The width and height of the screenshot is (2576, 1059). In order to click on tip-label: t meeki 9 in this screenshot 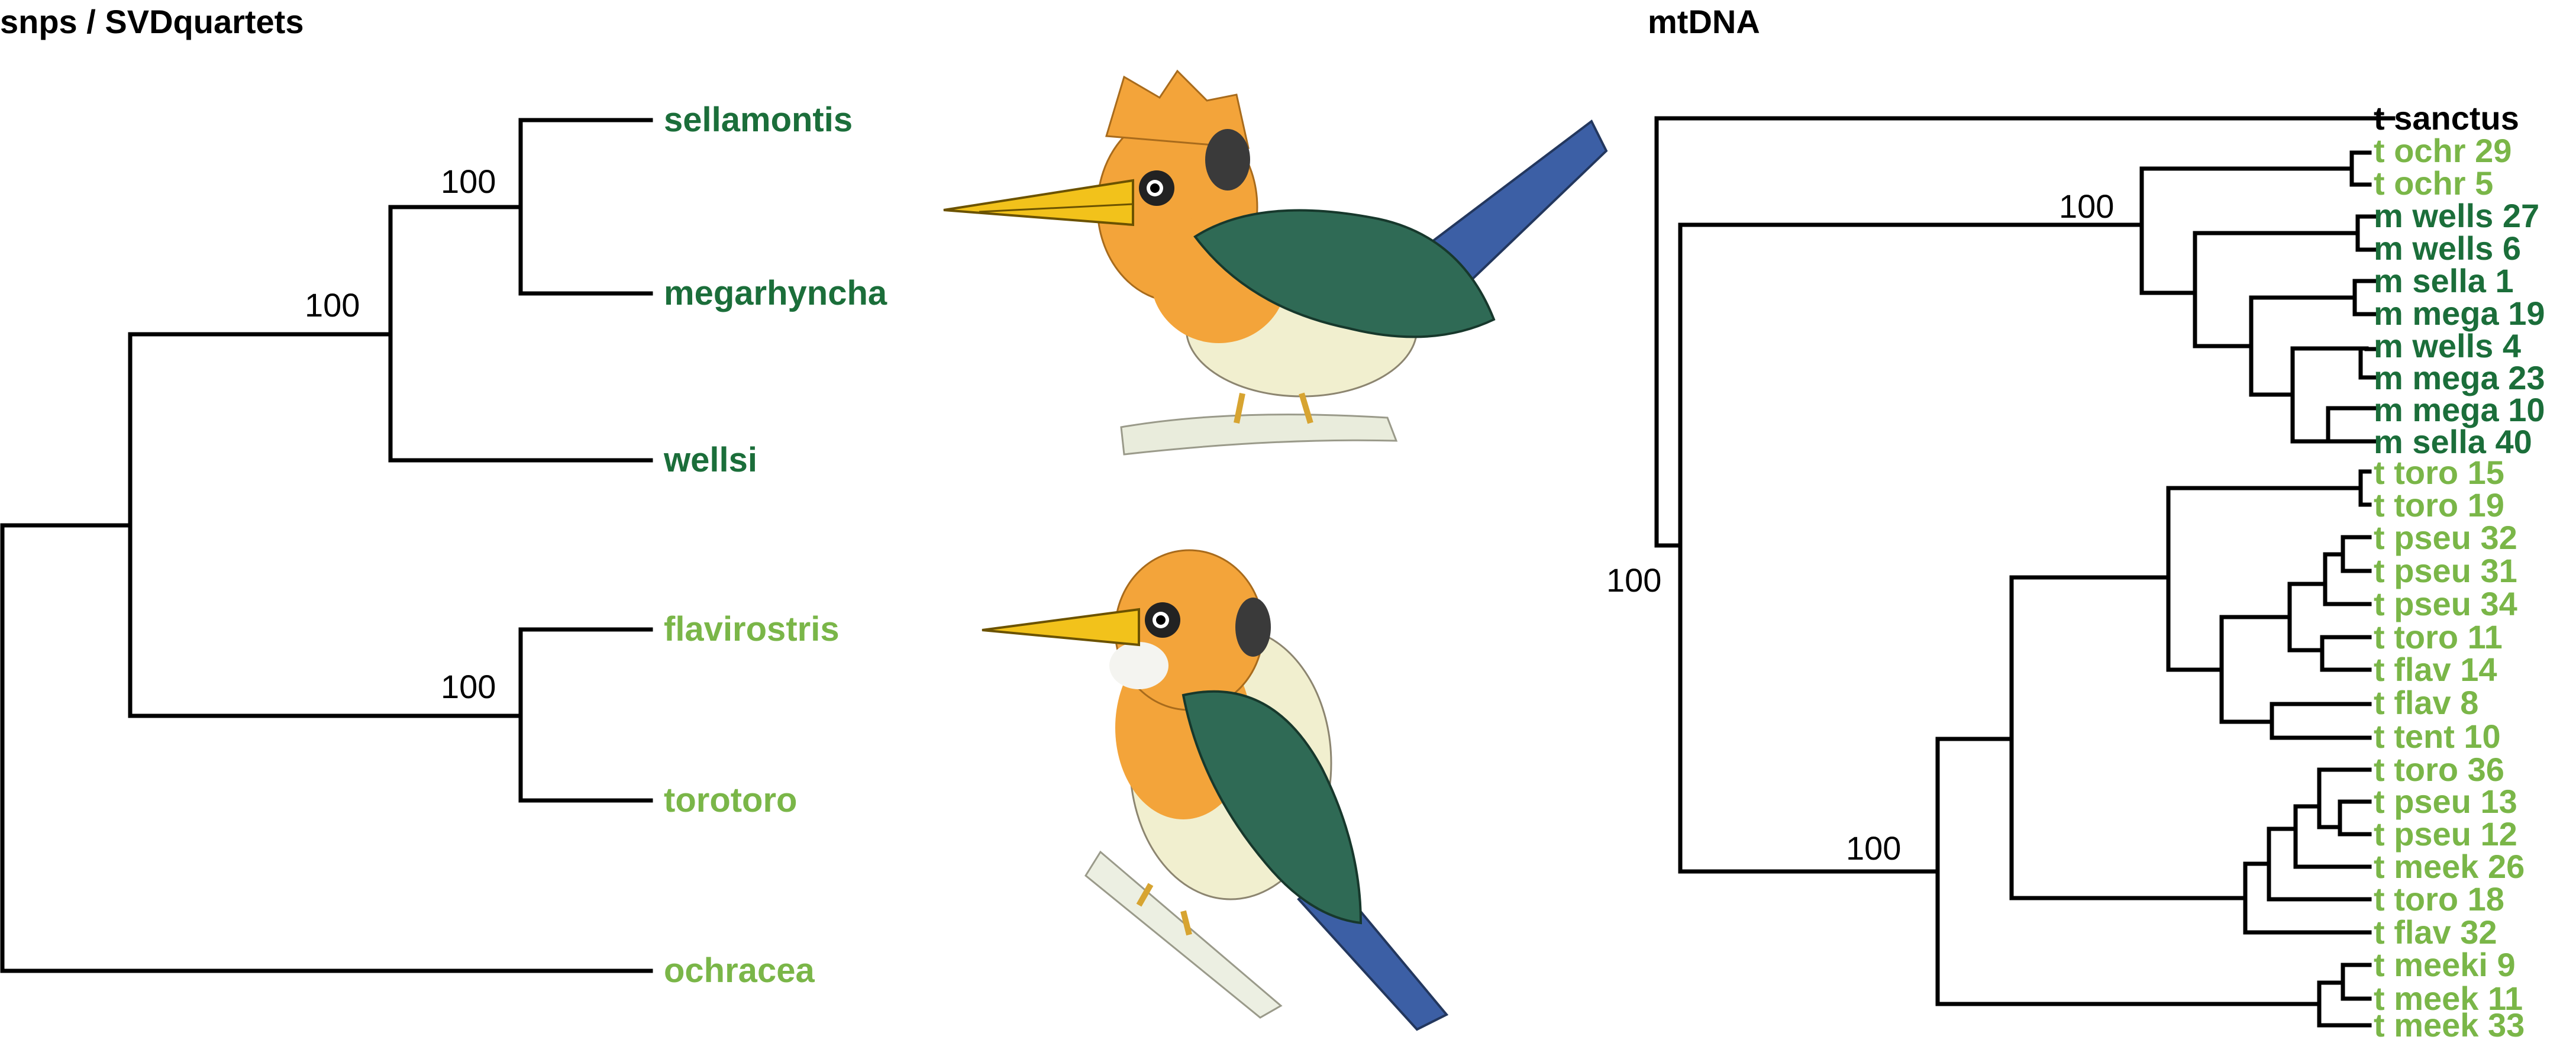, I will do `click(2445, 965)`.